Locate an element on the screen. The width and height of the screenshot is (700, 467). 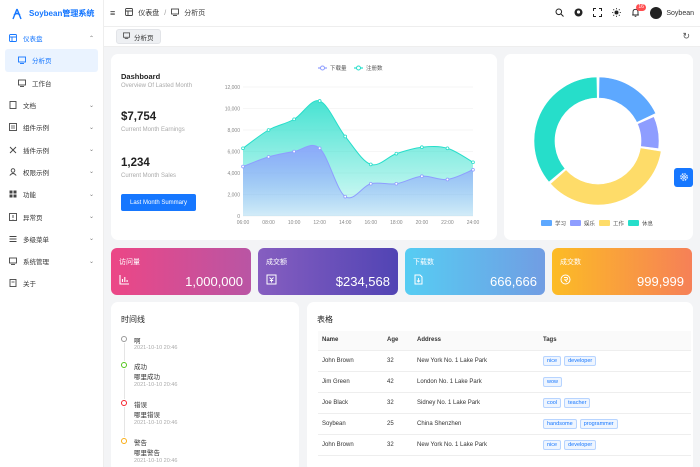
cell-age: 25 is located at coordinates (398, 424).